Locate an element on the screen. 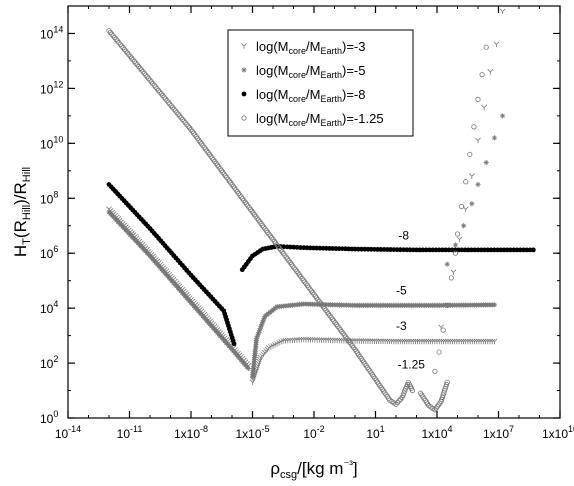 The width and height of the screenshot is (574, 486). series-annotation: -5 is located at coordinates (401, 290).